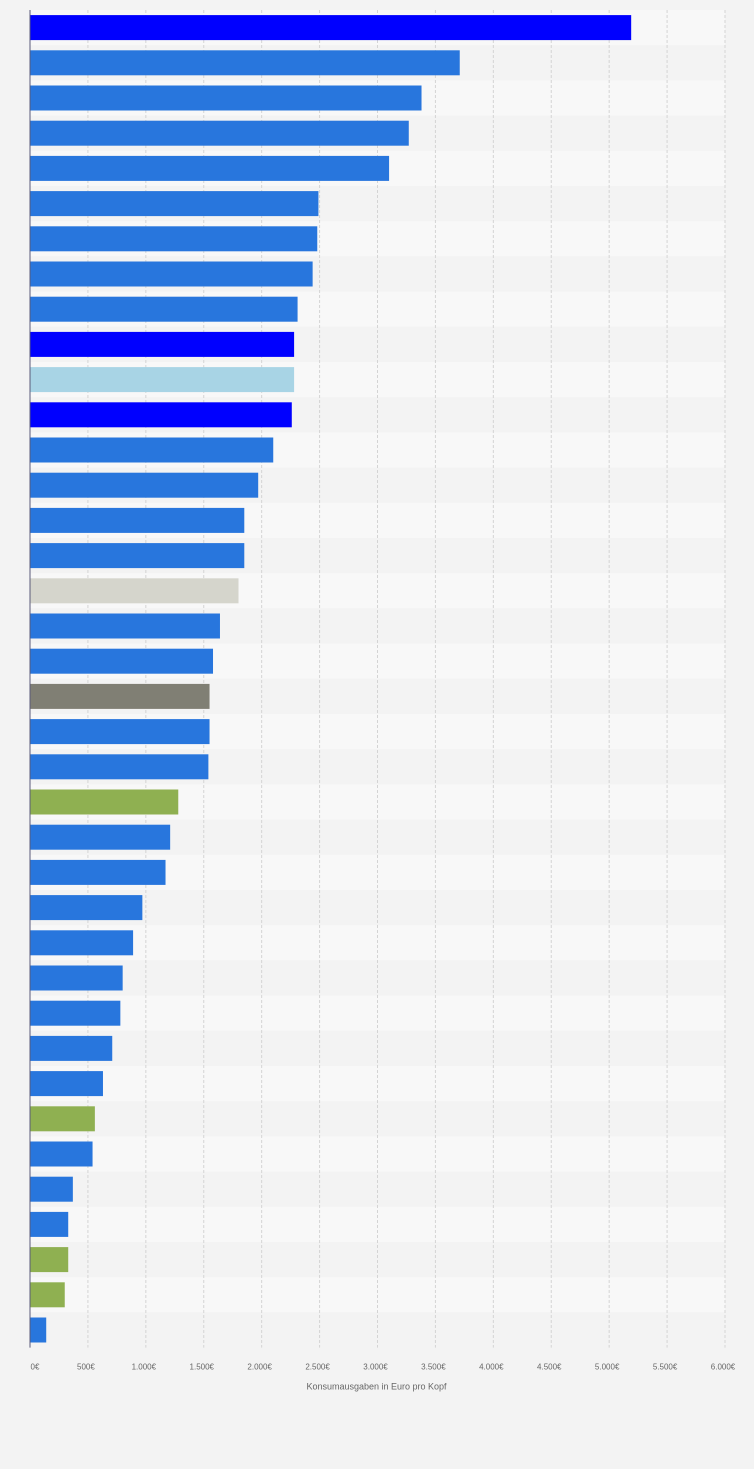  What do you see at coordinates (607, 1367) in the screenshot?
I see `x-tick-label: 5.000€` at bounding box center [607, 1367].